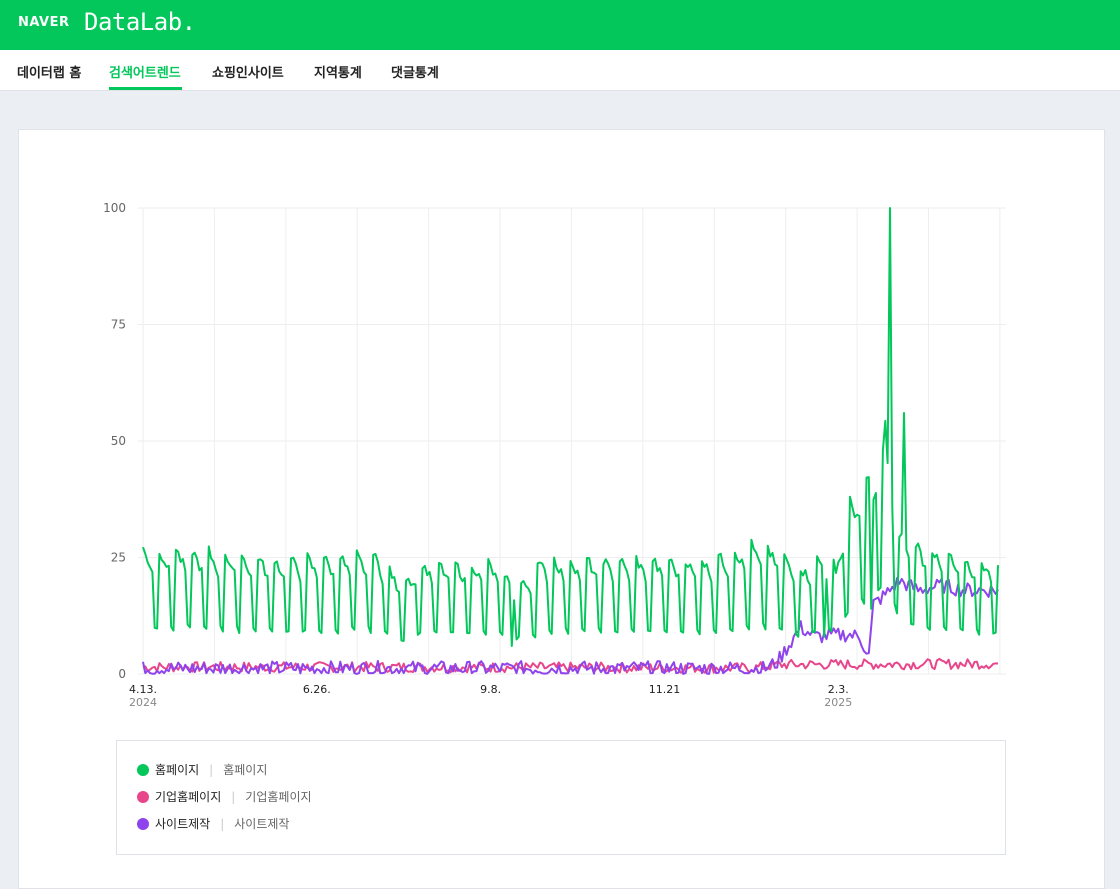 This screenshot has width=1120, height=889. I want to click on legend-dot-purple, so click(143, 823).